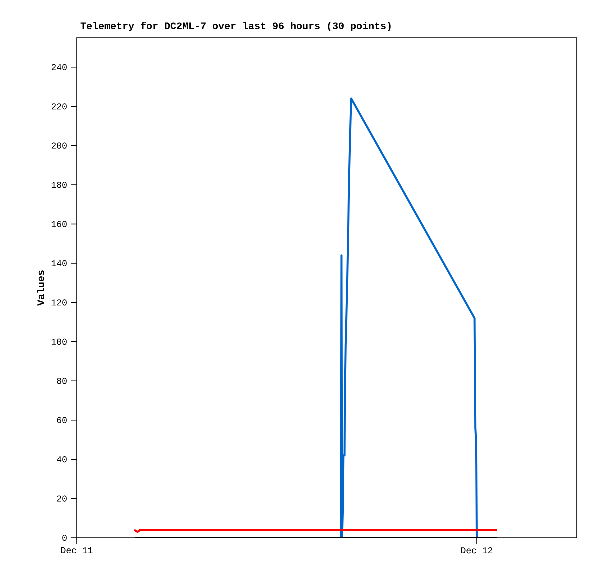 Image resolution: width=597 pixels, height=579 pixels. I want to click on y-tick-label: 80, so click(62, 381).